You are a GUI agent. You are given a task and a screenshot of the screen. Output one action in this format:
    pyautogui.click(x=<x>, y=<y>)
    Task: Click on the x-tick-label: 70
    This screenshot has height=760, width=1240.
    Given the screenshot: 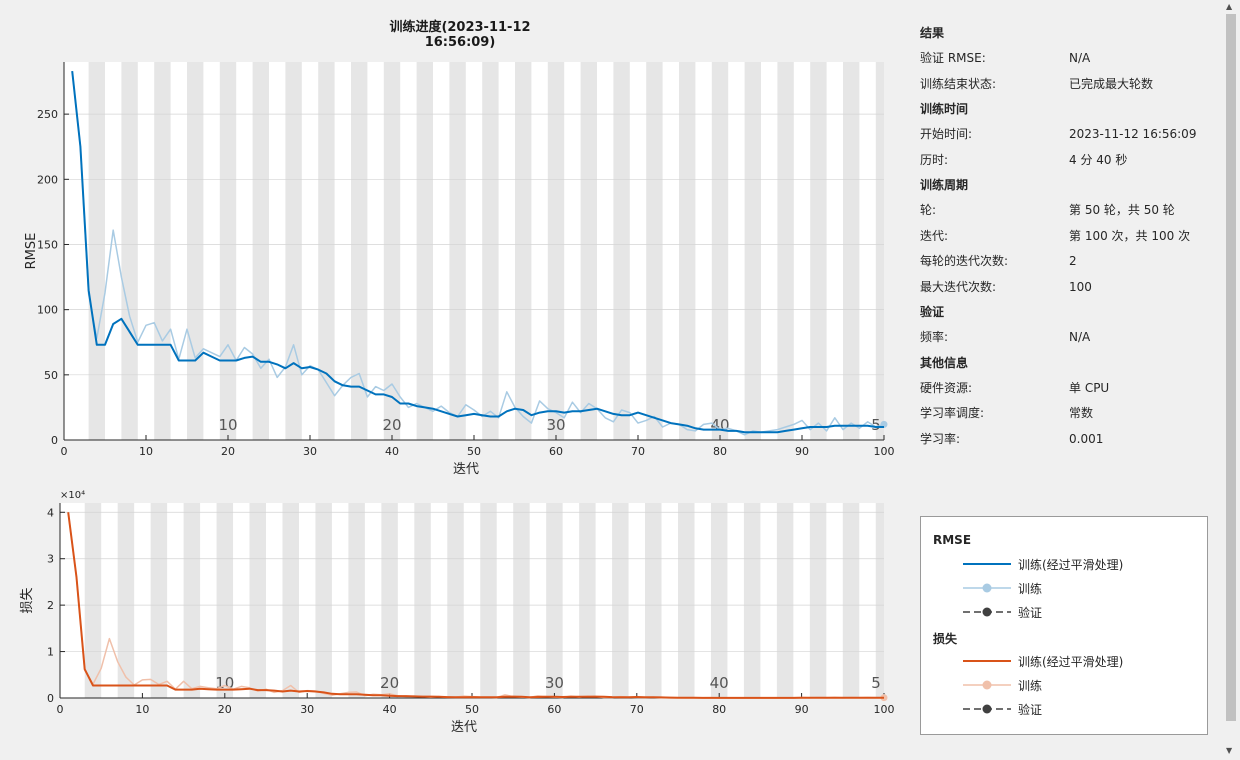 What is the action you would take?
    pyautogui.click(x=638, y=451)
    